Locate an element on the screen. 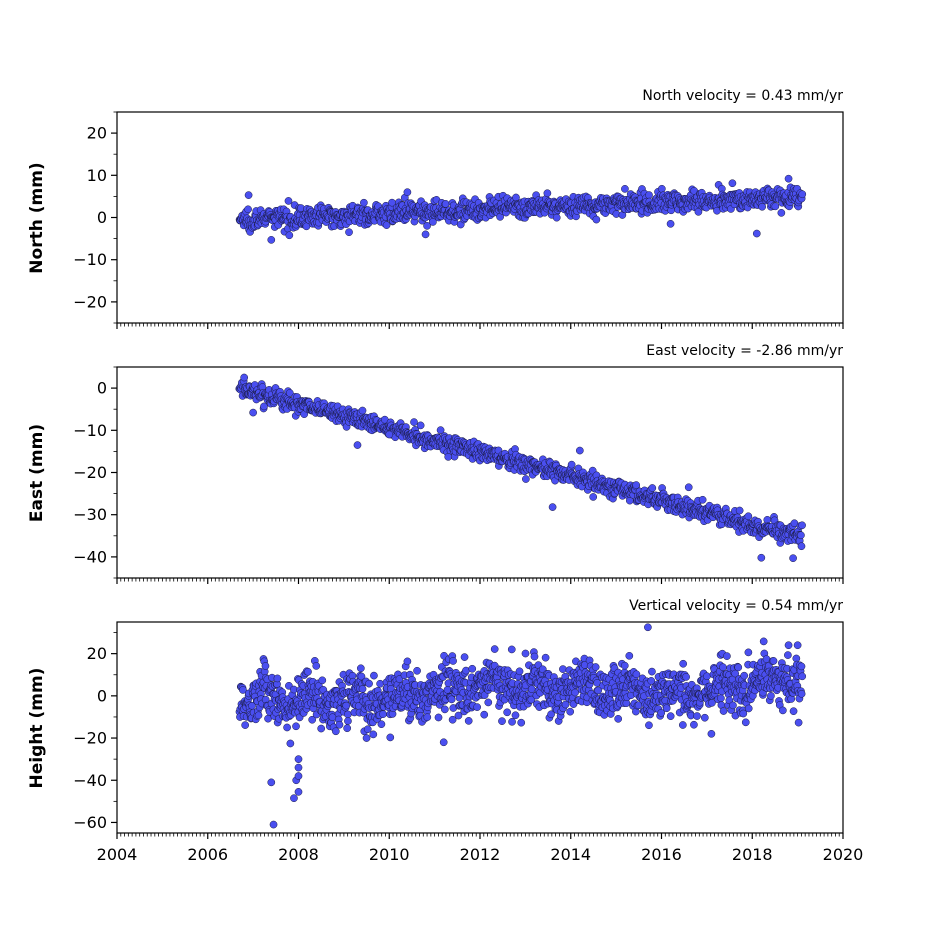 This screenshot has height=937, width=937. height-y-tick-label: −60 is located at coordinates (90, 822).